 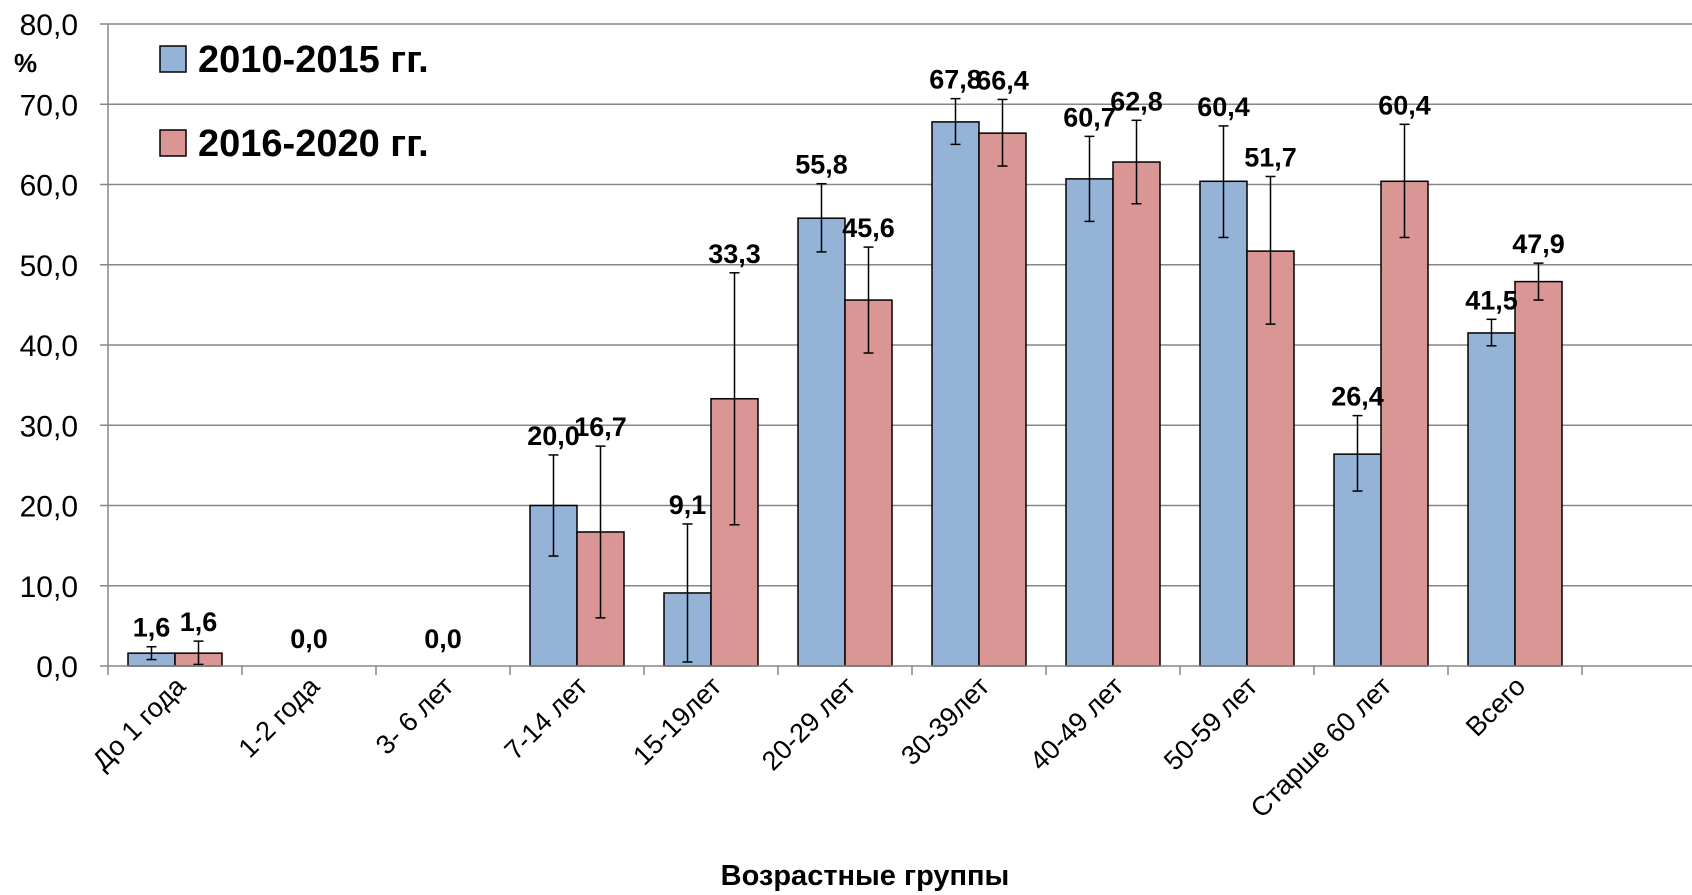 I want to click on data-label: 9,1, so click(x=688, y=505).